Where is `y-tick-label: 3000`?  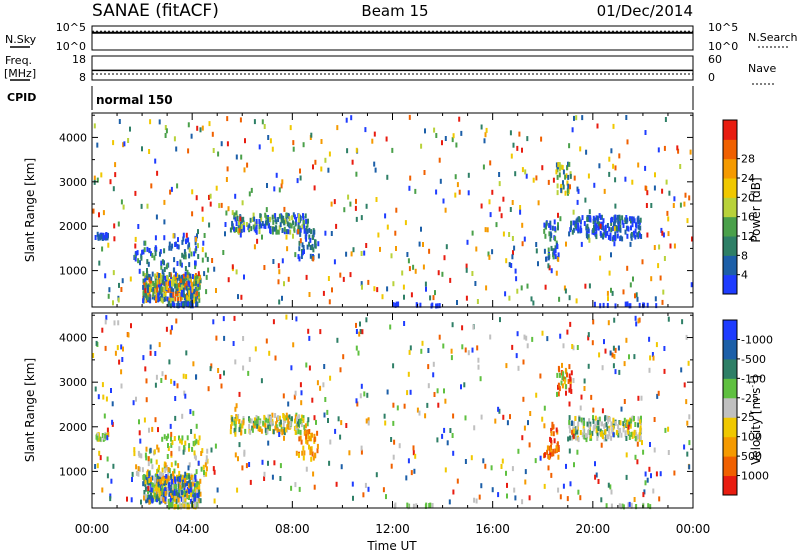 y-tick-label: 3000 is located at coordinates (73, 182).